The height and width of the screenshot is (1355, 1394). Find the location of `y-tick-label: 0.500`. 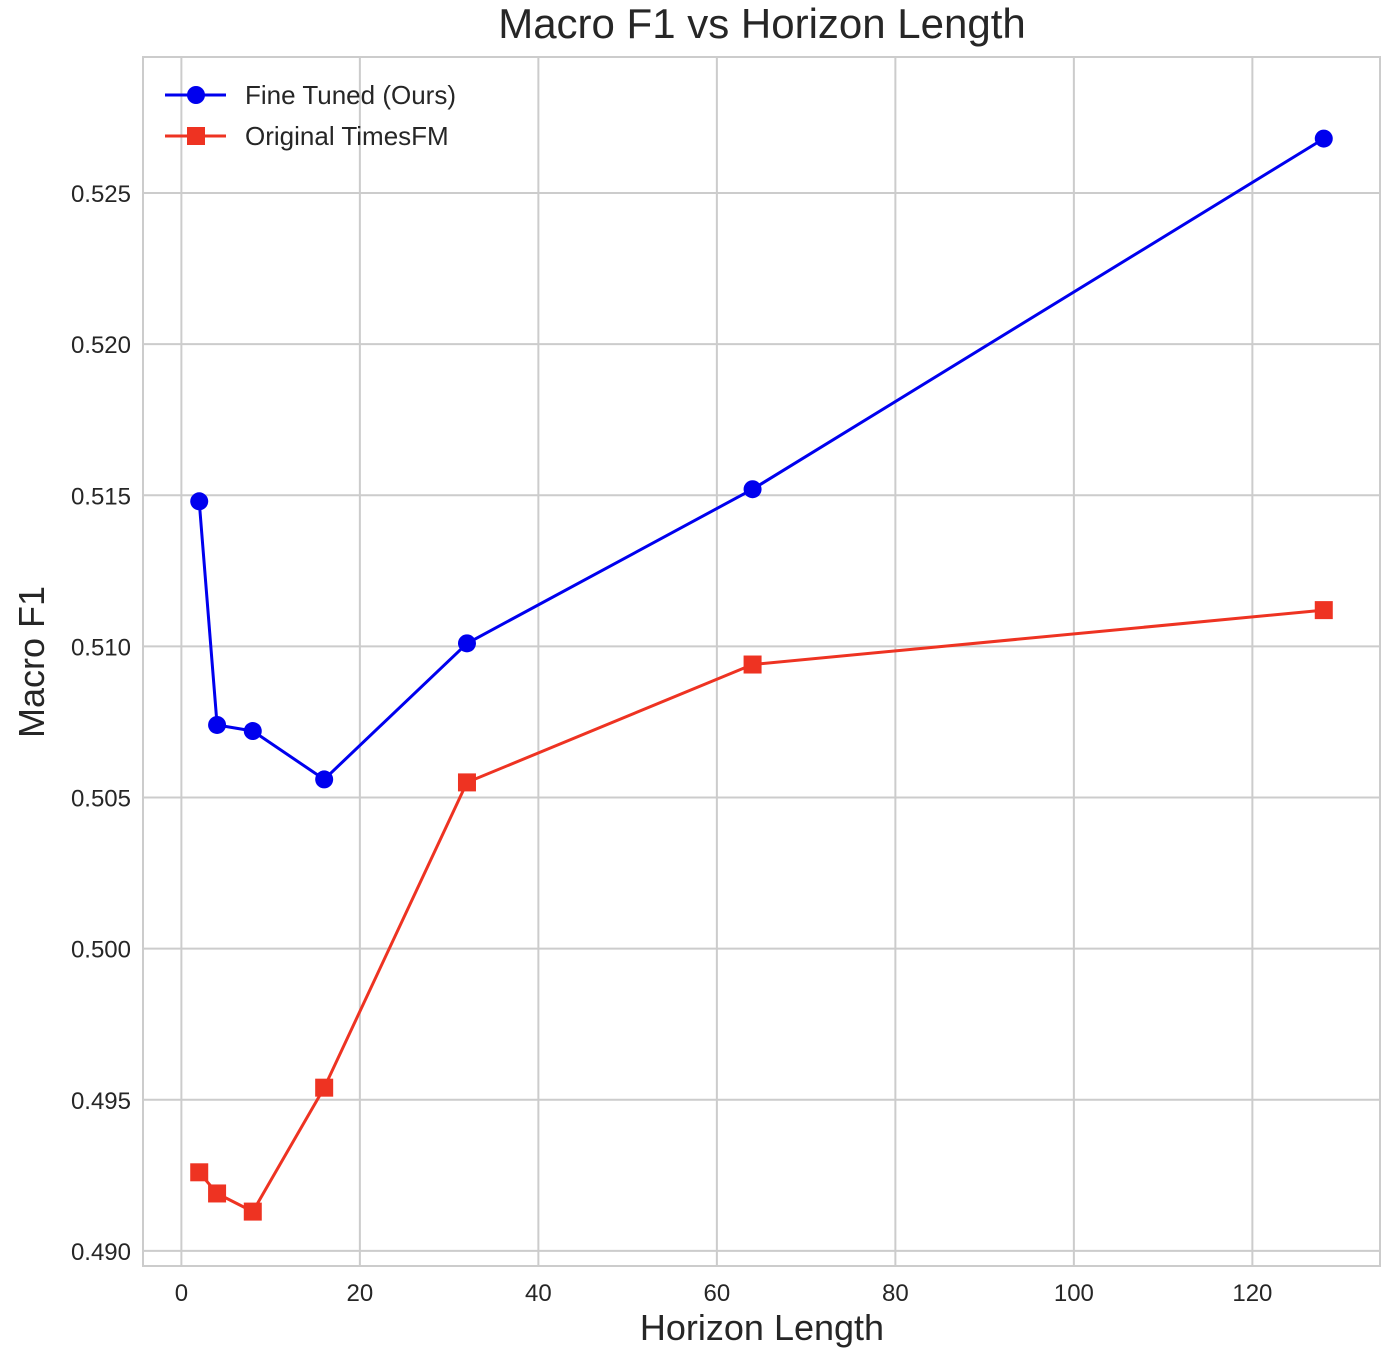

y-tick-label: 0.500 is located at coordinates (101, 950).